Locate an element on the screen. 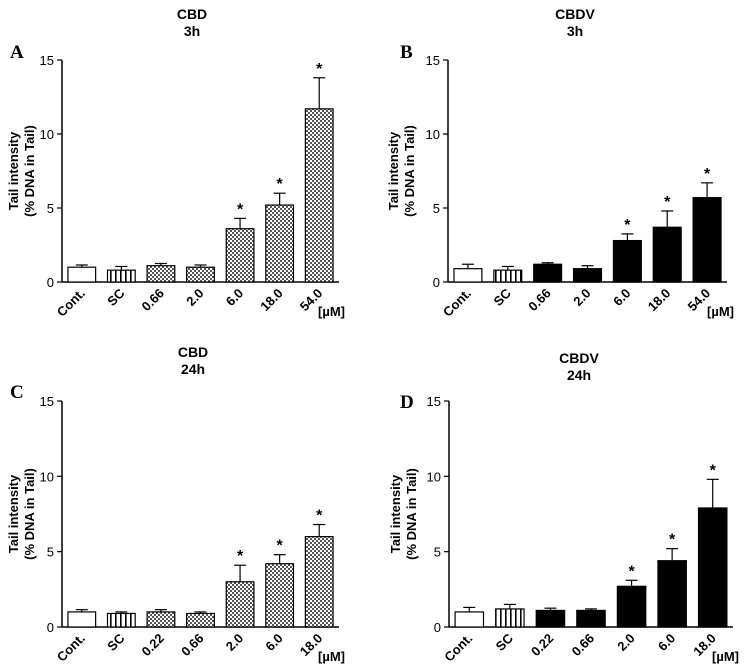 The height and width of the screenshot is (672, 751). panel-letter: B is located at coordinates (406, 52).